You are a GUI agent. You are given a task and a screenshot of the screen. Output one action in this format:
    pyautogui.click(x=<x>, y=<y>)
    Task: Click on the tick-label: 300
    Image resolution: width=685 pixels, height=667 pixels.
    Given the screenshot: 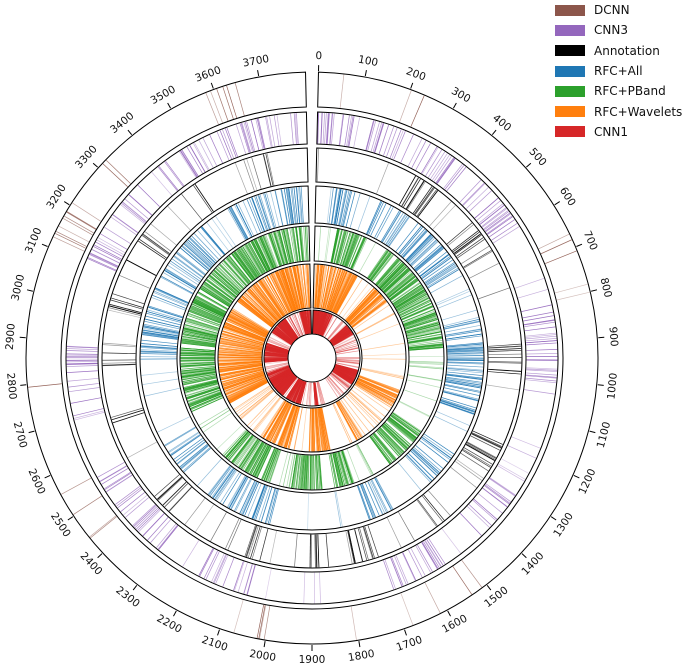 What is the action you would take?
    pyautogui.click(x=460, y=95)
    